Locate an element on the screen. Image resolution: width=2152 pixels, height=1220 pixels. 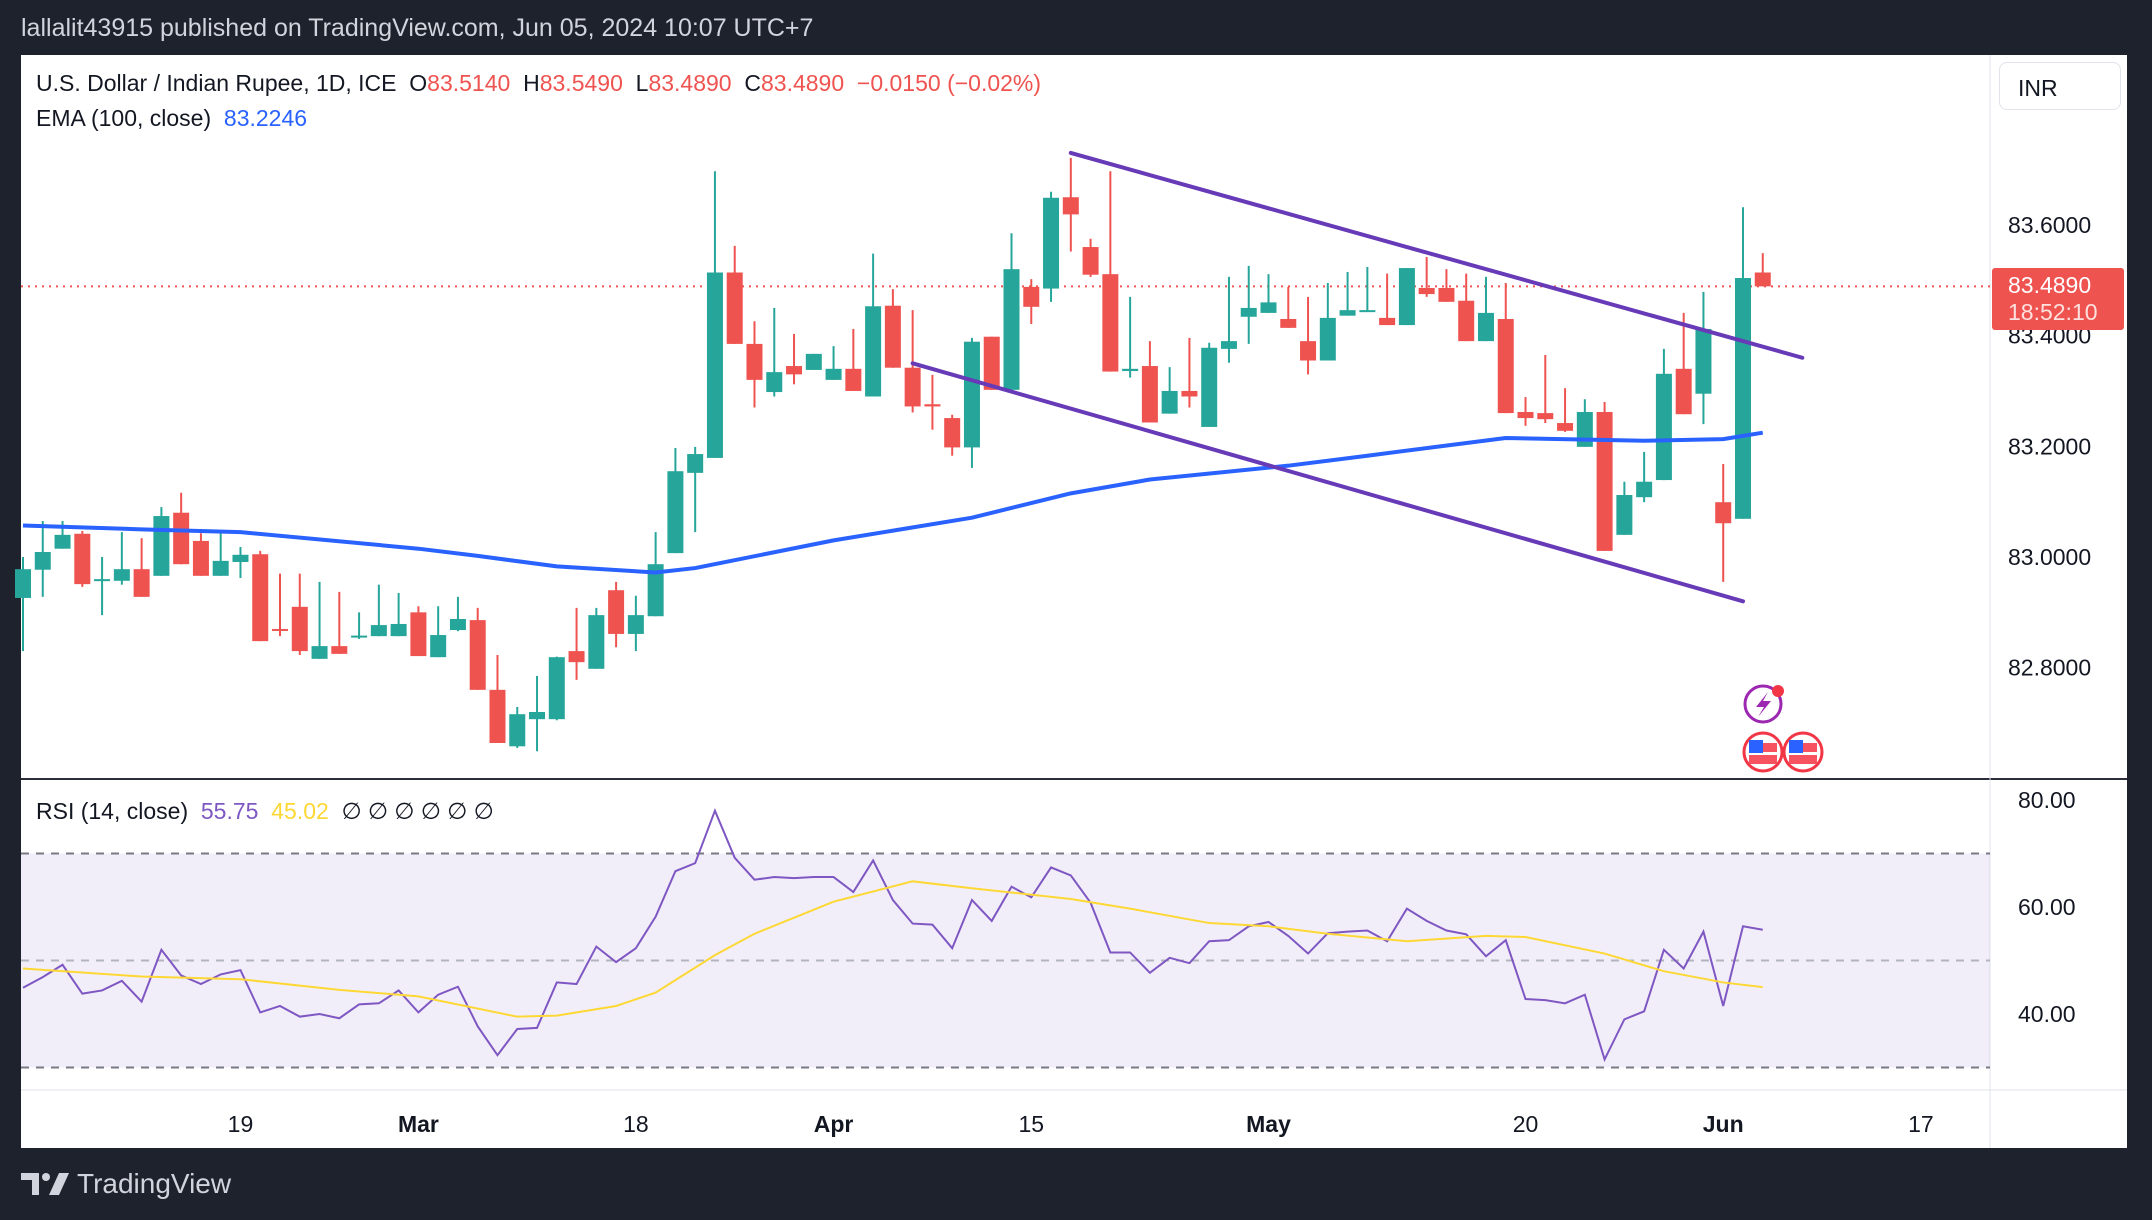
rsi-legend: RSI (14, close) 55.75 45.02 ∅ ∅ ∅ ∅ ∅ ∅ is located at coordinates (265, 811).